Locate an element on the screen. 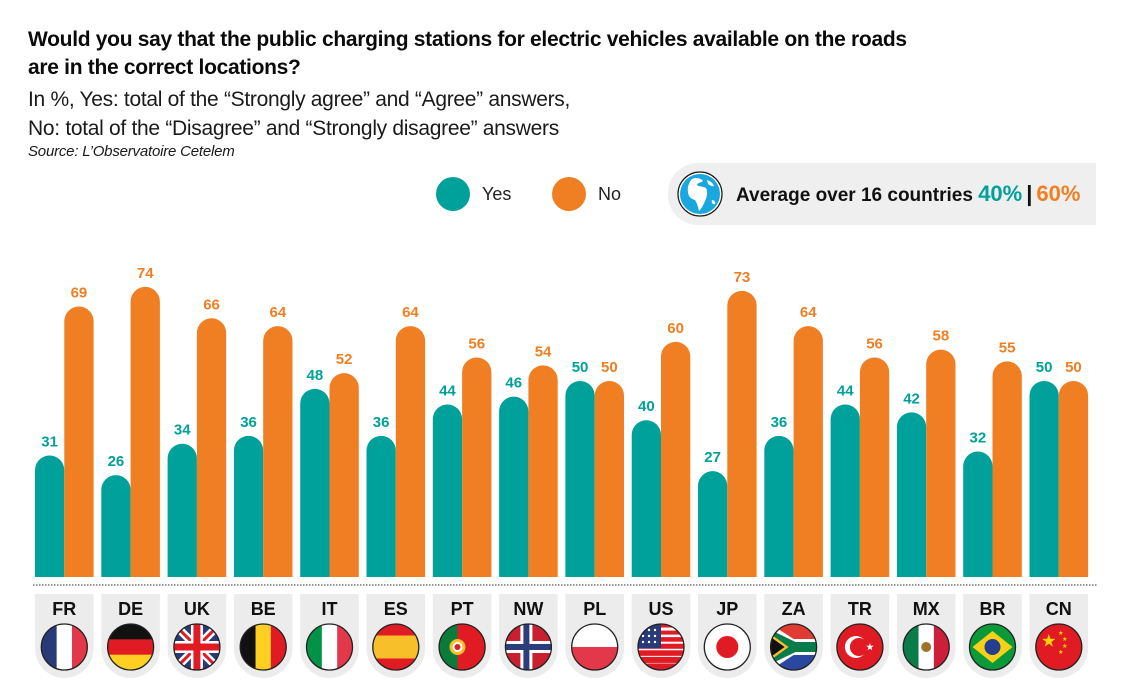 The height and width of the screenshot is (698, 1123). source-note: Source: L’Observatoire Cetelem is located at coordinates (131, 151).